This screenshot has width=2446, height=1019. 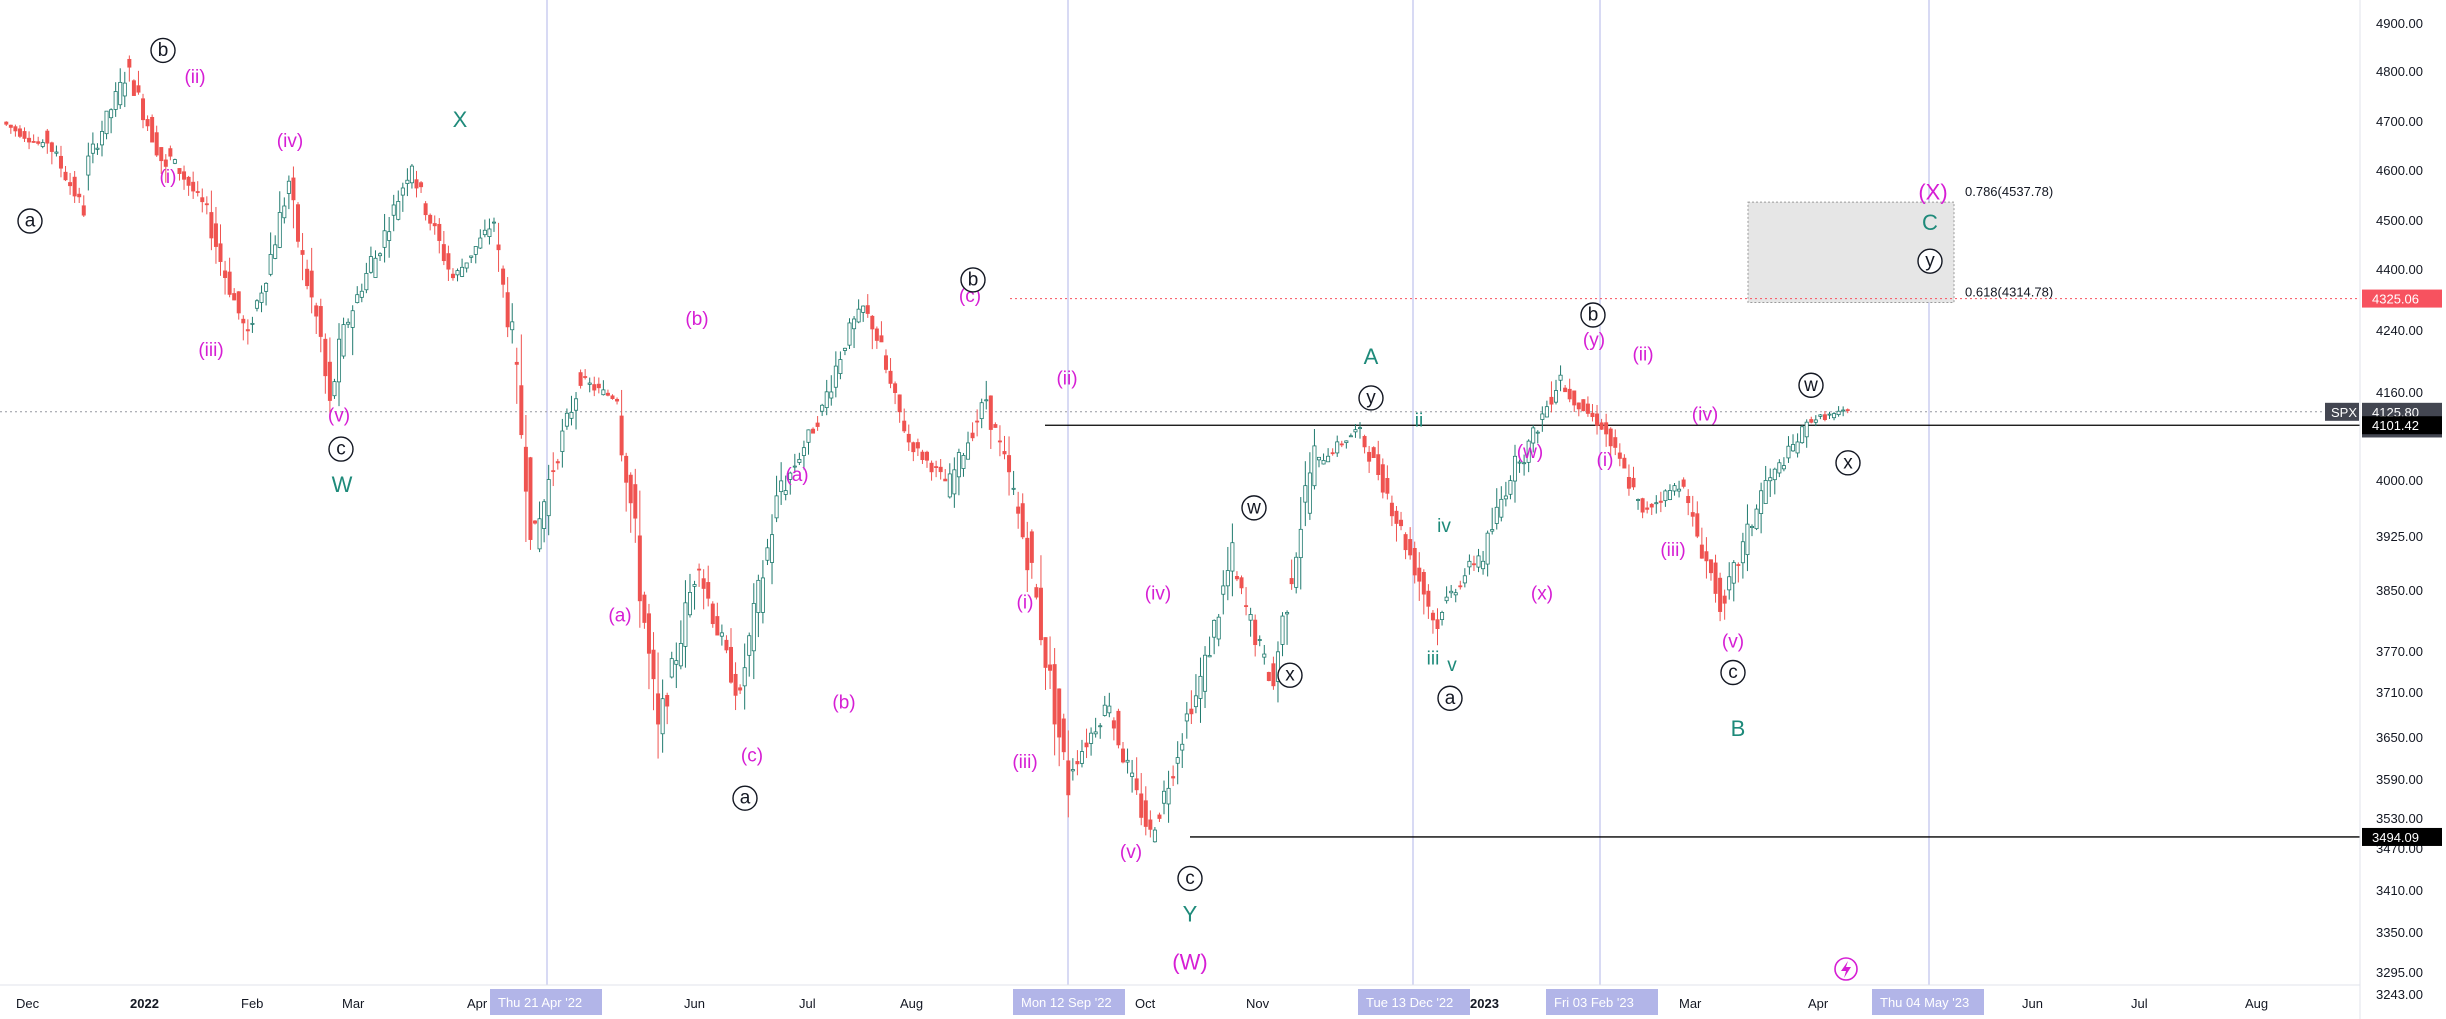 What do you see at coordinates (2399, 994) in the screenshot?
I see `price-tick-label: 3243.00` at bounding box center [2399, 994].